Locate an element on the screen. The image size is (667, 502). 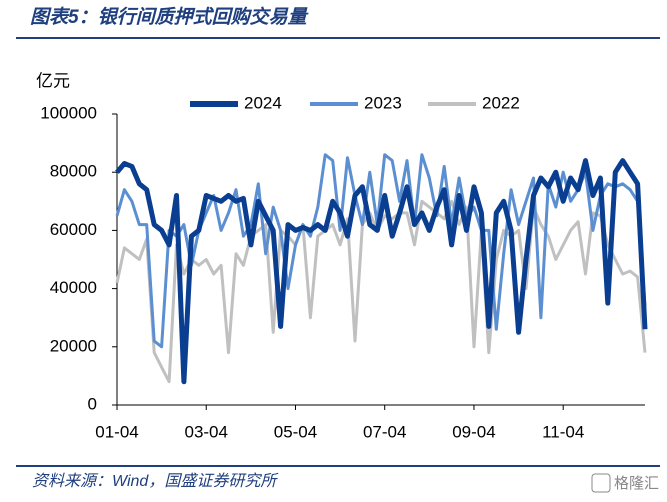
x-tick-label: 05-04 is located at coordinates (295, 431).